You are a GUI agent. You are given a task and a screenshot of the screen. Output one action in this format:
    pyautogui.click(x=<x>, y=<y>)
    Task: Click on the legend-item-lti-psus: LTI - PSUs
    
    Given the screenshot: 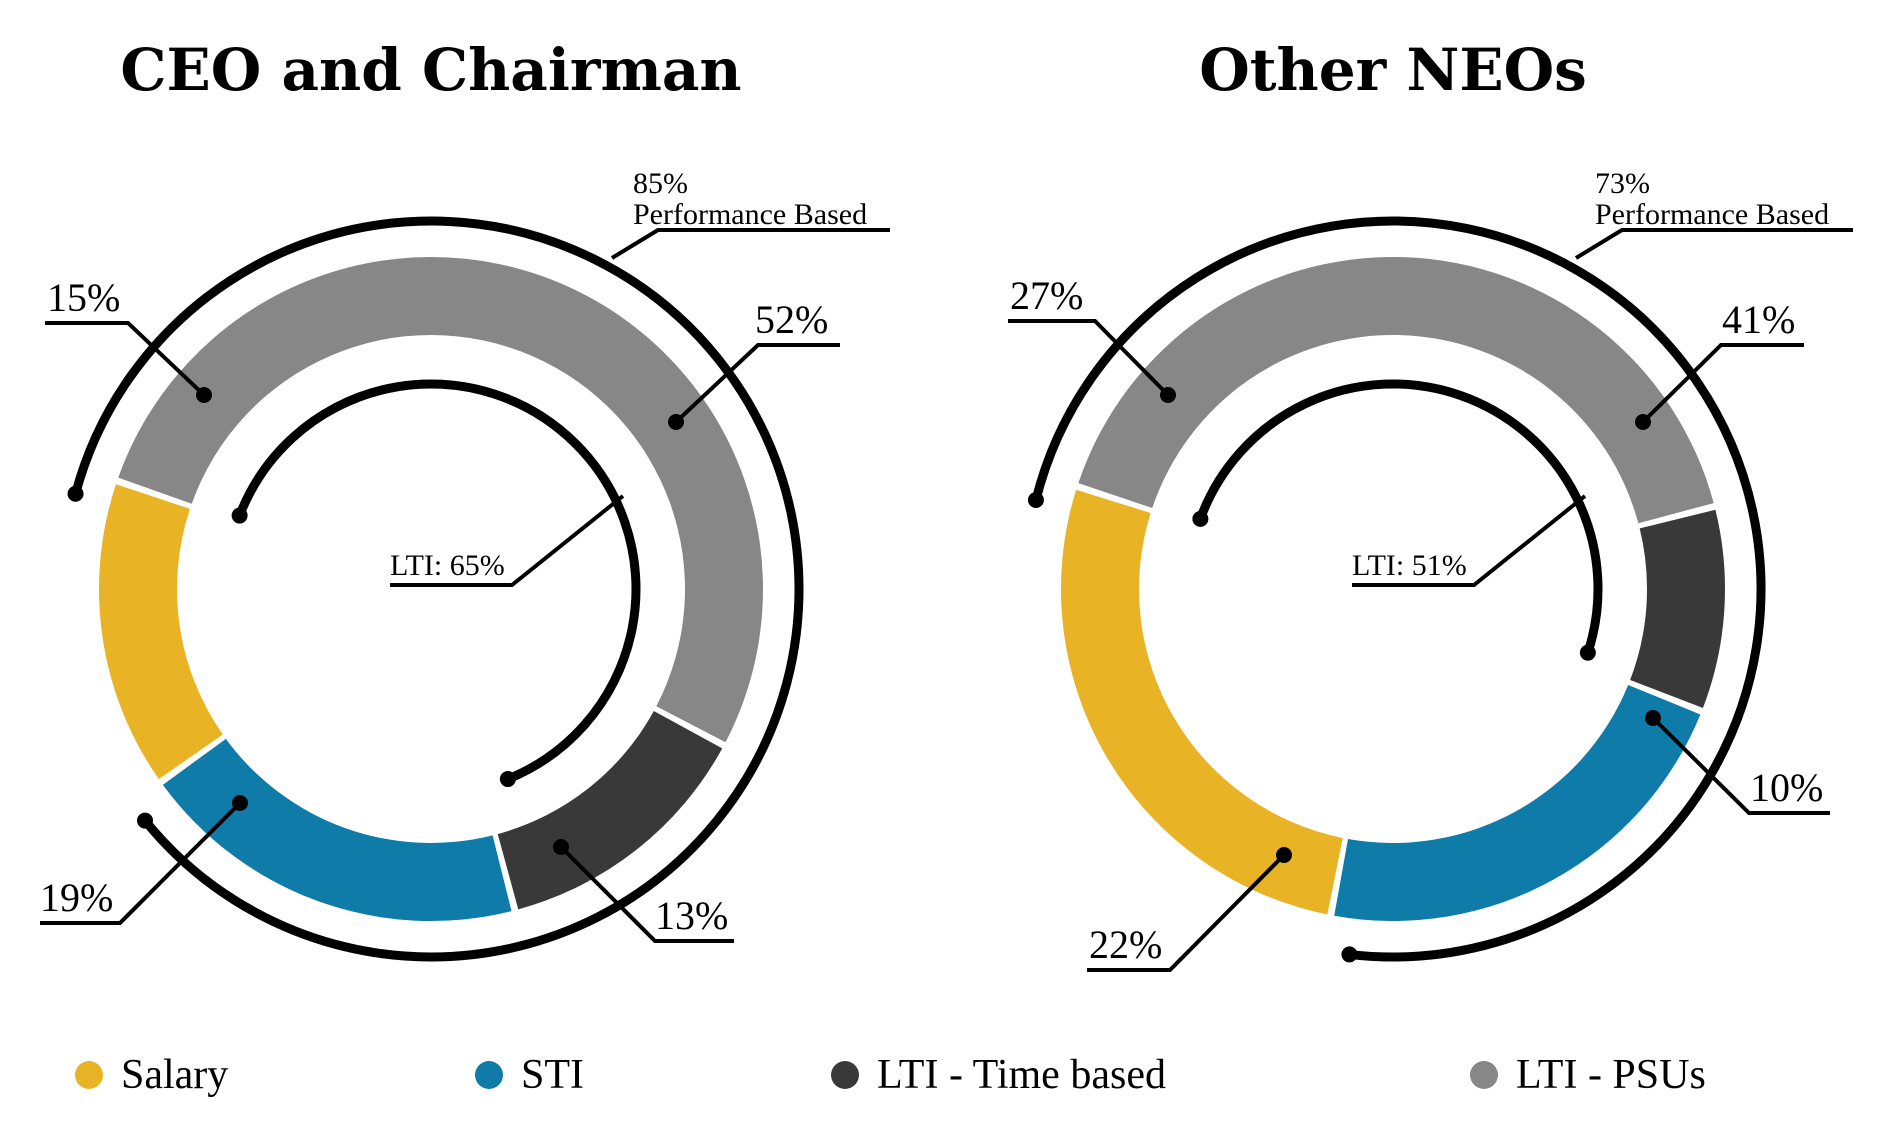 What is the action you would take?
    pyautogui.click(x=1588, y=1075)
    